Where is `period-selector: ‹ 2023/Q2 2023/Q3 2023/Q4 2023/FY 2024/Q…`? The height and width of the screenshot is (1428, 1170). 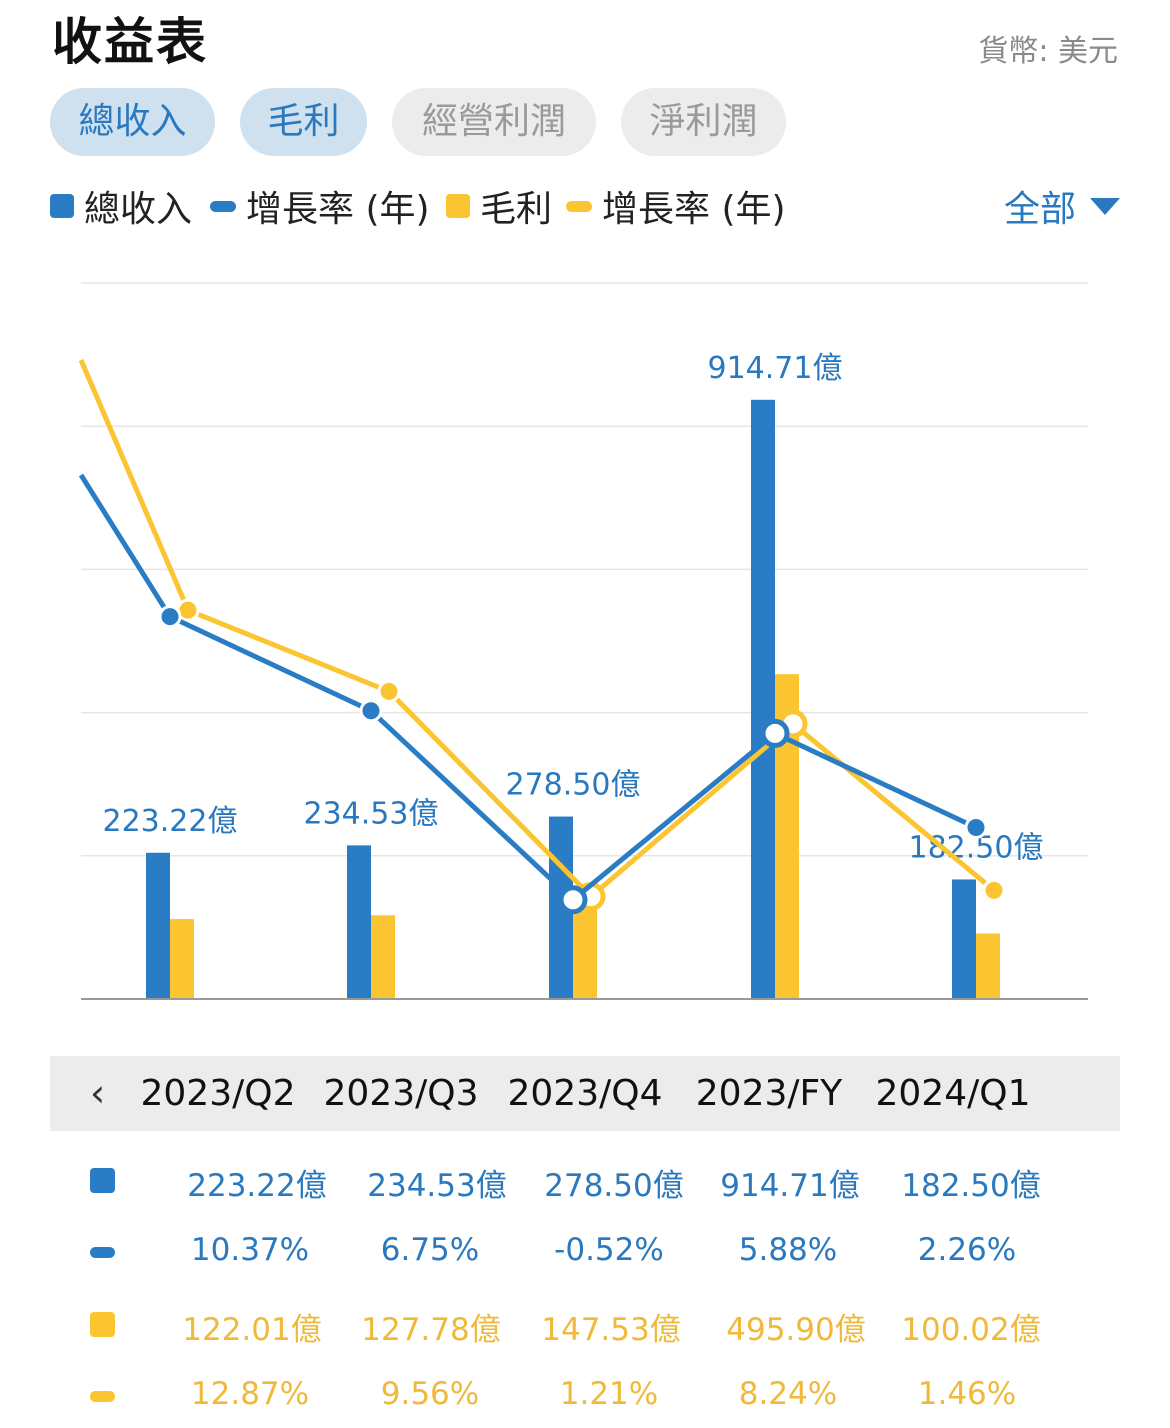
period-selector: ‹ 2023/Q2 2023/Q3 2023/Q4 2023/FY 2024/Q… is located at coordinates (585, 1093).